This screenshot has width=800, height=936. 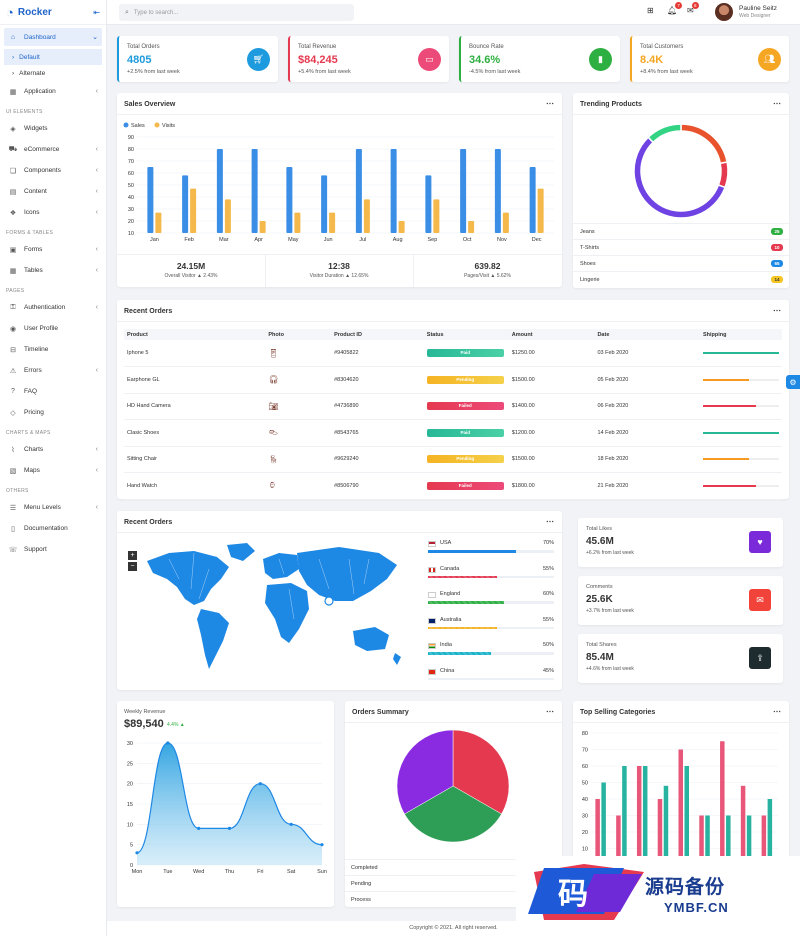 What do you see at coordinates (53, 449) in the screenshot?
I see `sidebar-item-charts: ⌇ Charts ‹` at bounding box center [53, 449].